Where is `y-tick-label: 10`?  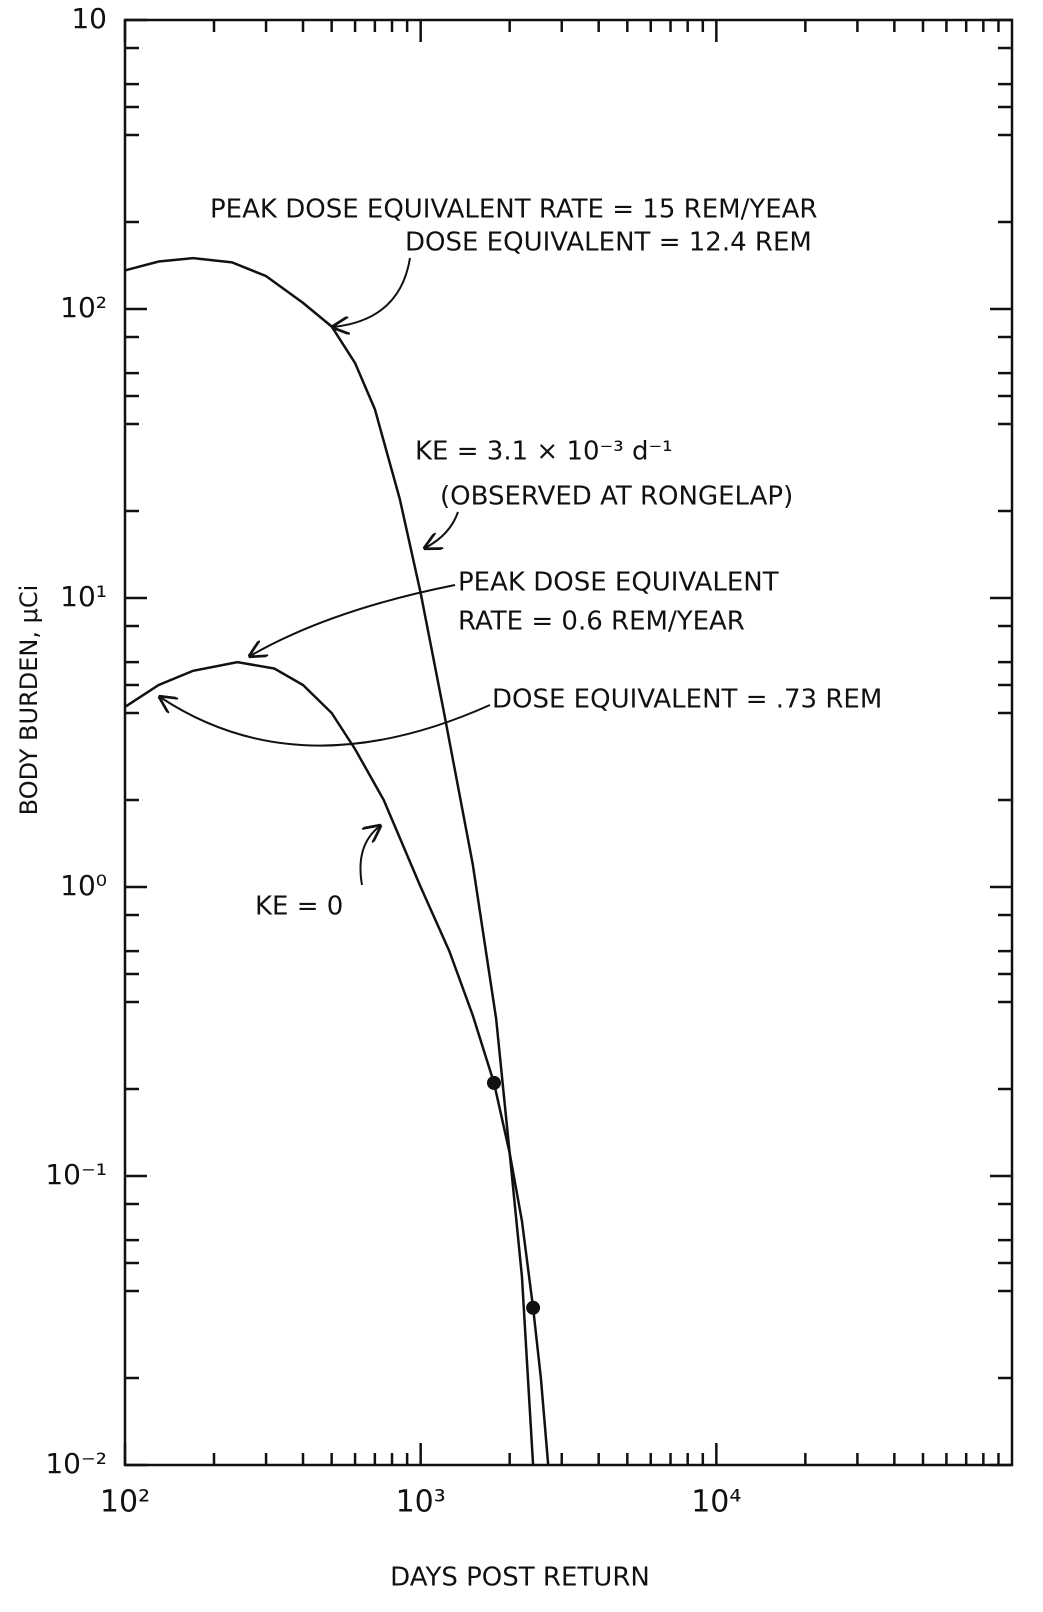
y-tick-label: 10 is located at coordinates (89, 18).